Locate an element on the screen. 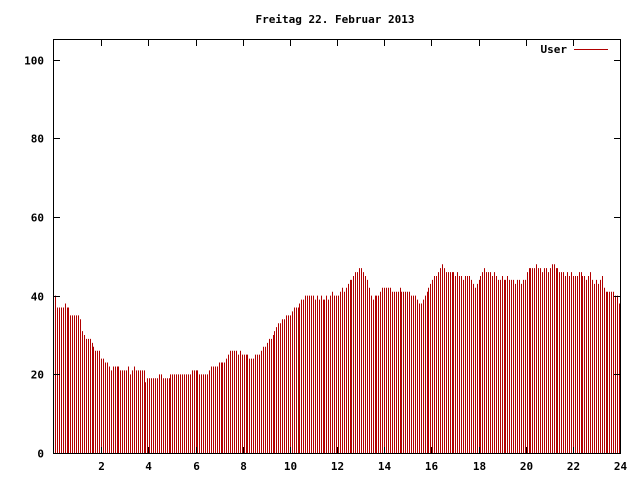 This screenshot has width=640, height=480. y-tick-label: 60 is located at coordinates (37, 218).